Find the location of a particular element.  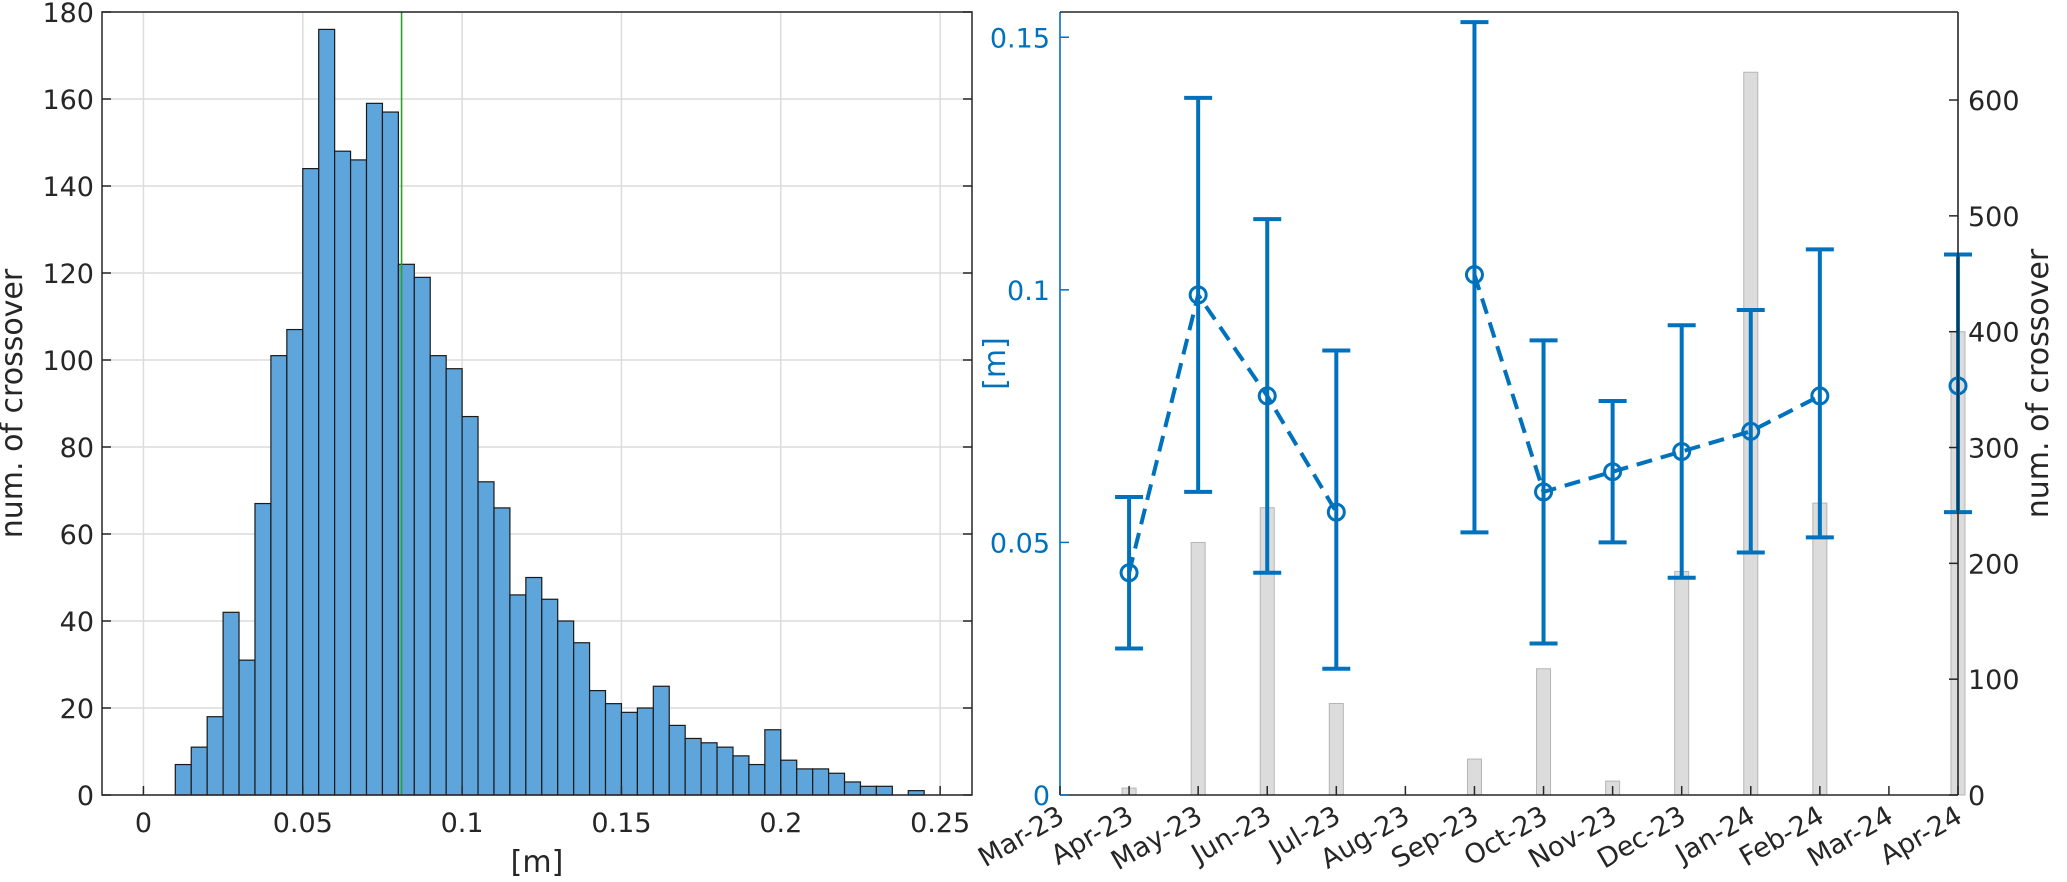

monthly-right-axis-label: num. of crossover is located at coordinates (2038, 383).